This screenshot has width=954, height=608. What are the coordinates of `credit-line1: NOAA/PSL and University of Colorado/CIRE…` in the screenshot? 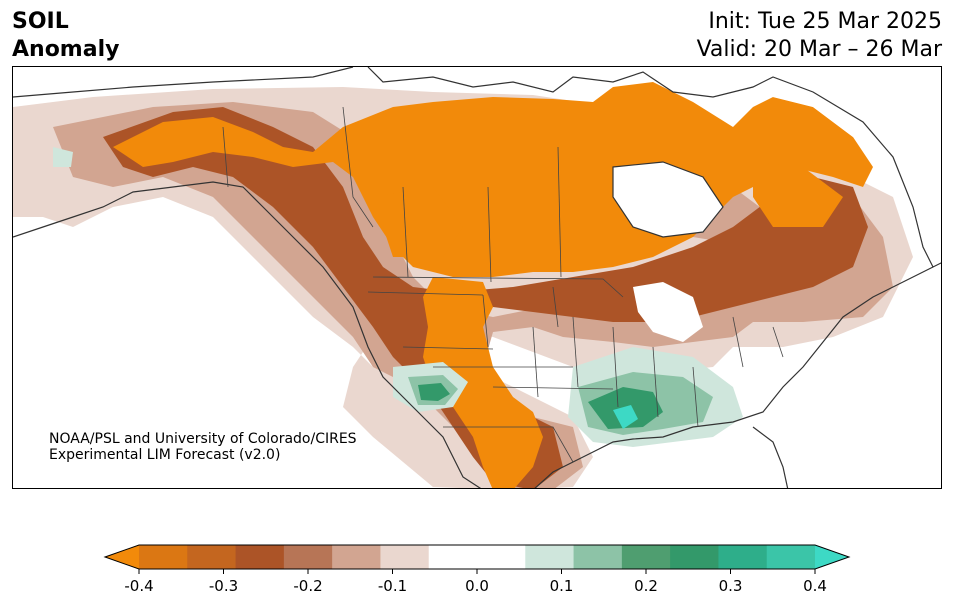 It's located at (203, 439).